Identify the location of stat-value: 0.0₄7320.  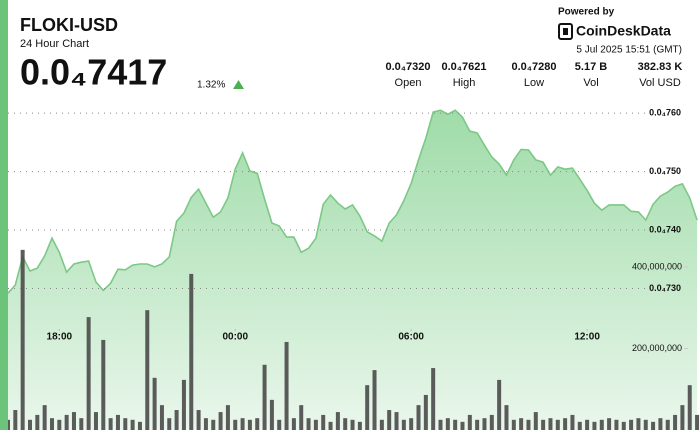
(407, 67).